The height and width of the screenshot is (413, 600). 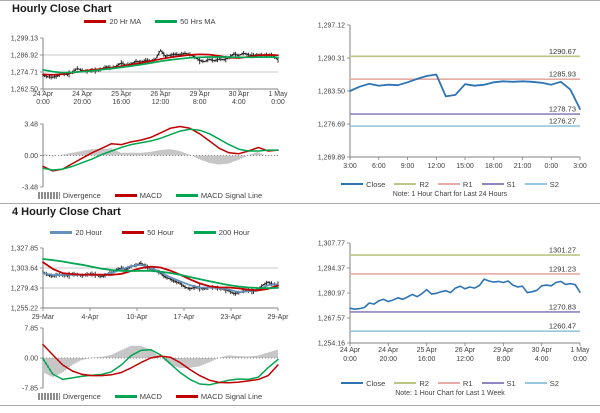 I want to click on y-tick-label: 1,267.57, so click(x=331, y=318).